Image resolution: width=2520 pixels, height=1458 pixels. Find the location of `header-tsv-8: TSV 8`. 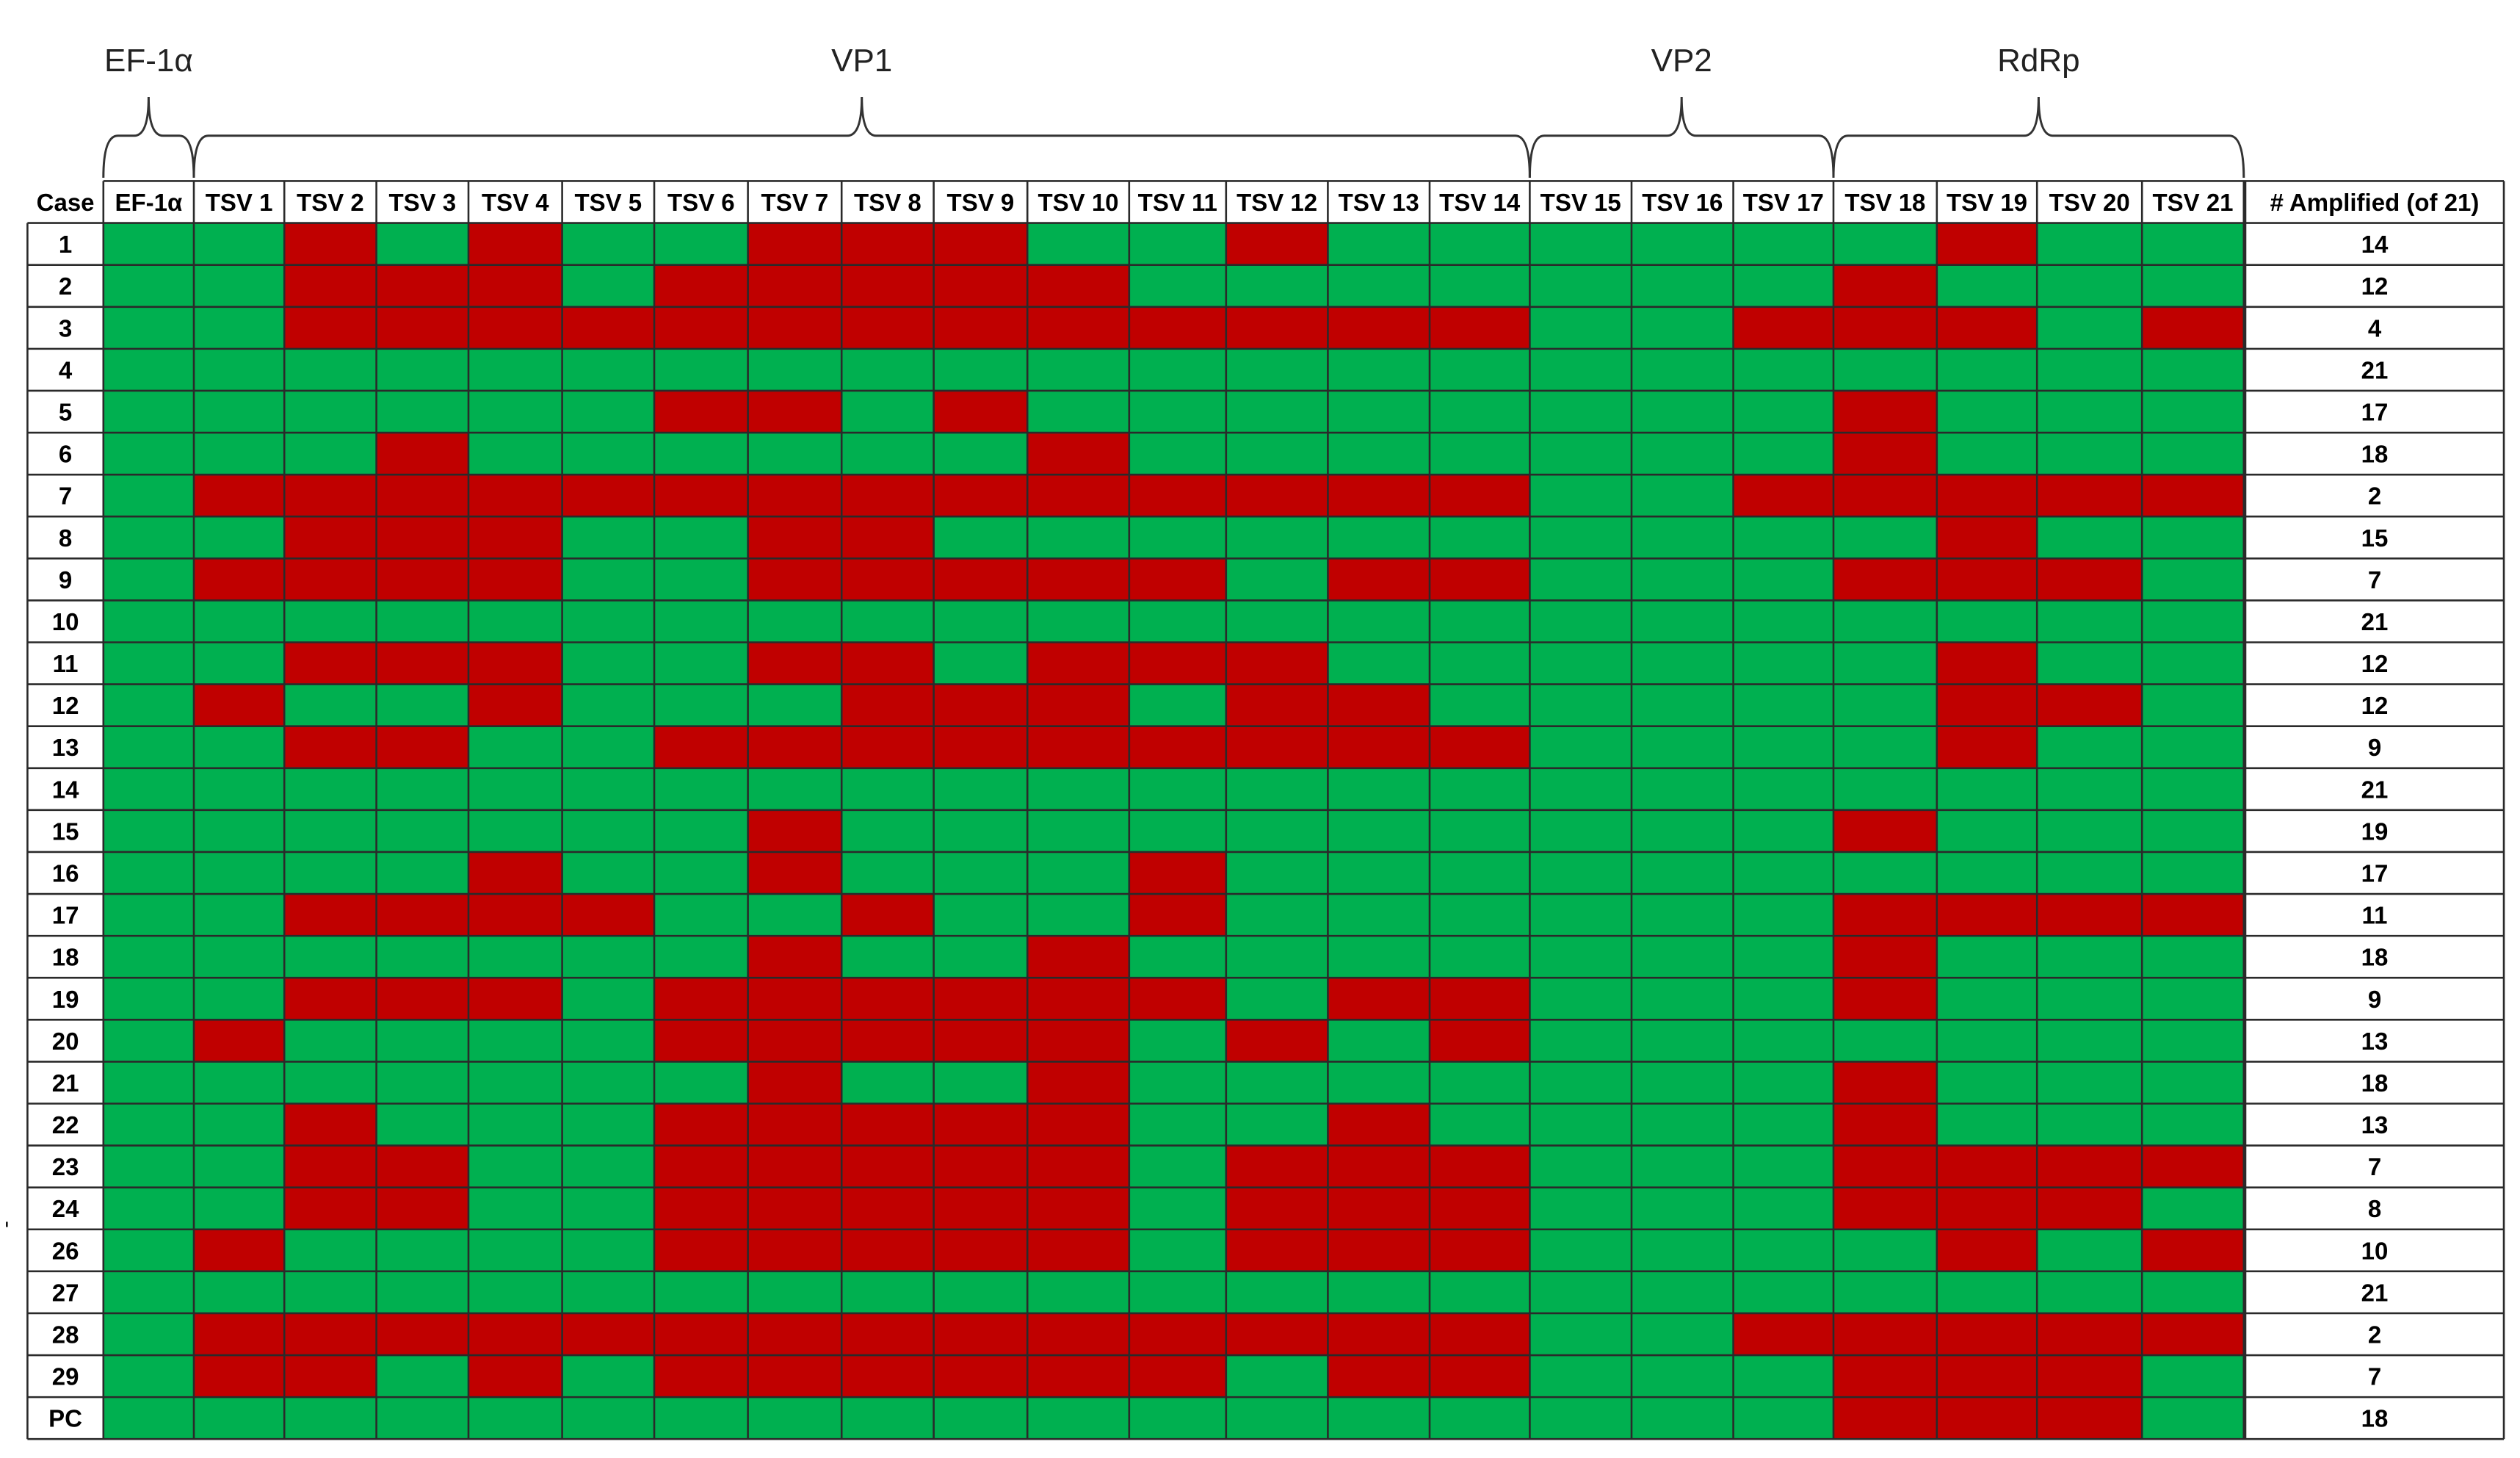

header-tsv-8: TSV 8 is located at coordinates (888, 202).